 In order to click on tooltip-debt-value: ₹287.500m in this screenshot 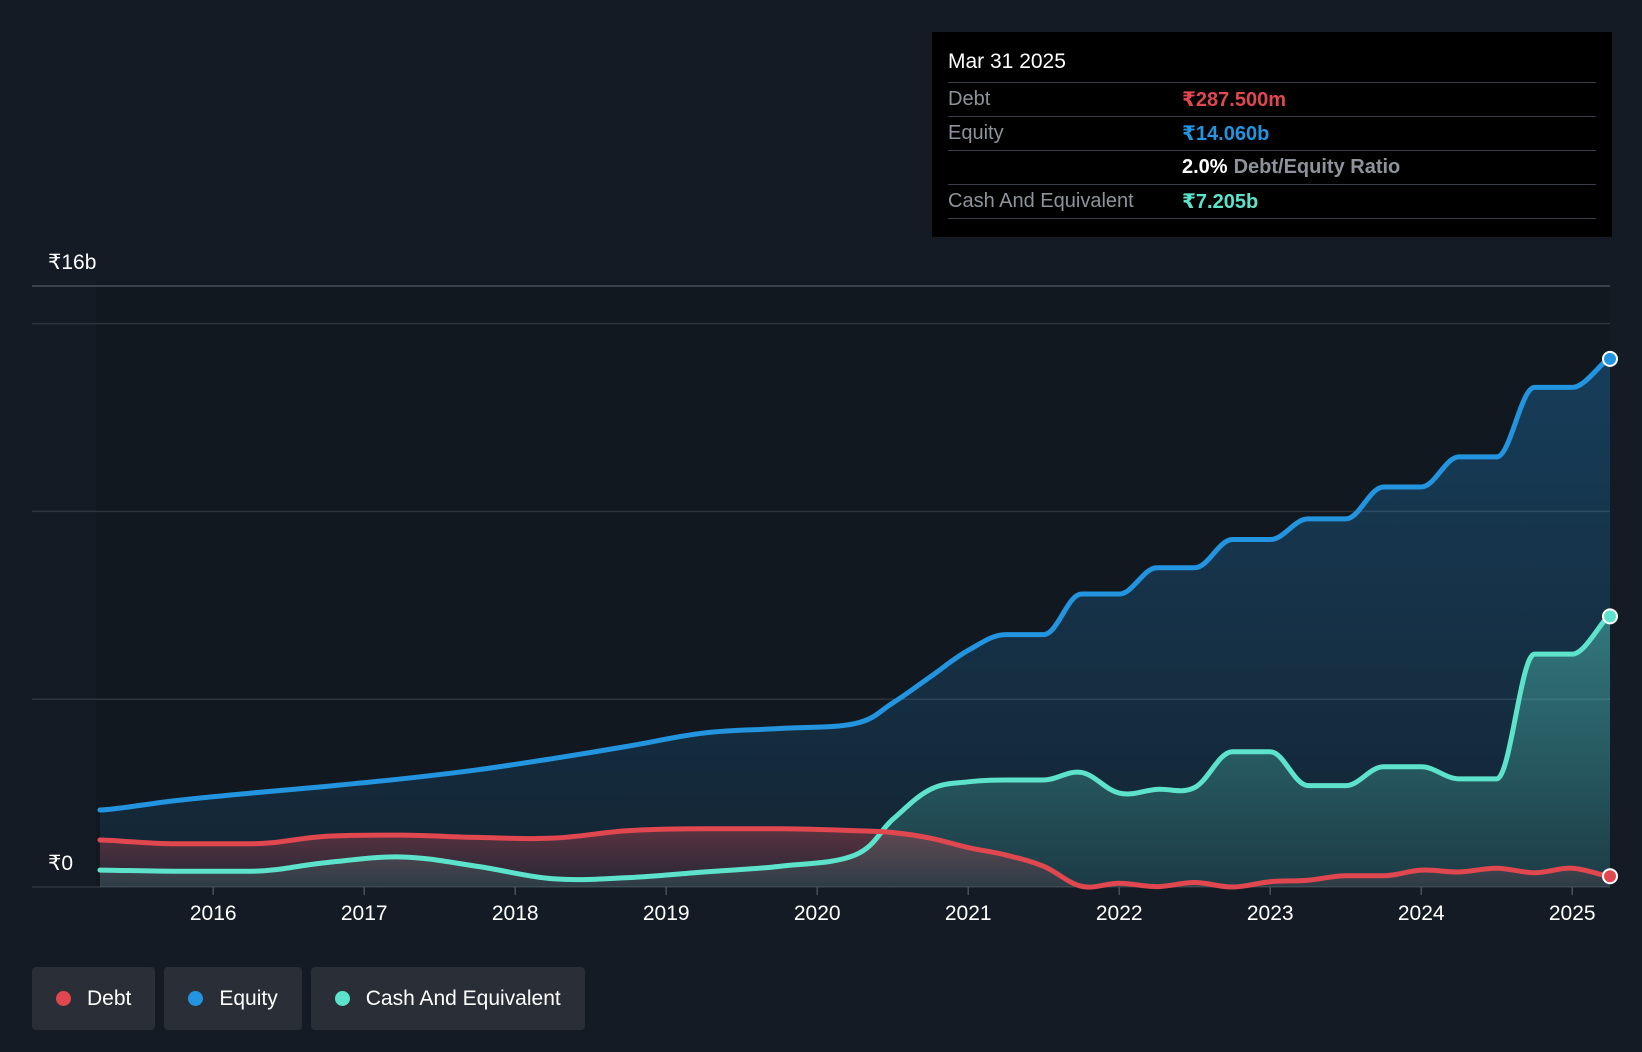, I will do `click(1234, 100)`.